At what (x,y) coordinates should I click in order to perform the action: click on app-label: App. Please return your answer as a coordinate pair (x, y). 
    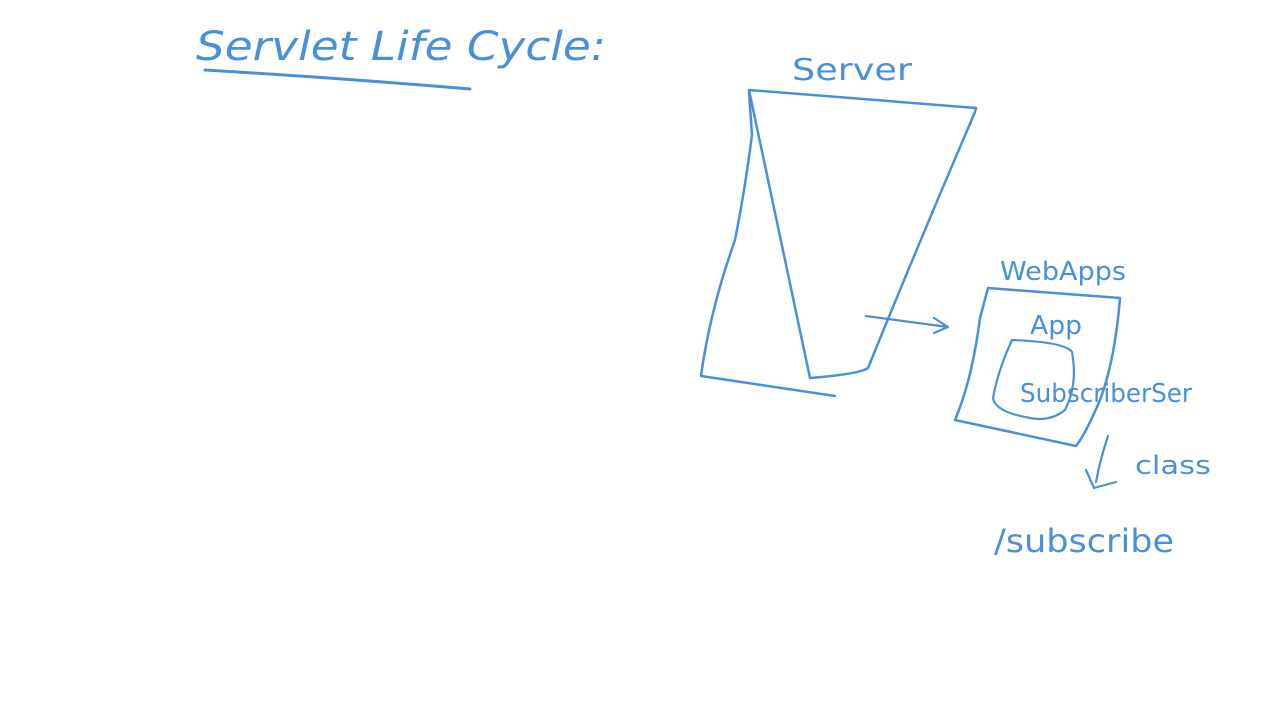
    Looking at the image, I should click on (1056, 326).